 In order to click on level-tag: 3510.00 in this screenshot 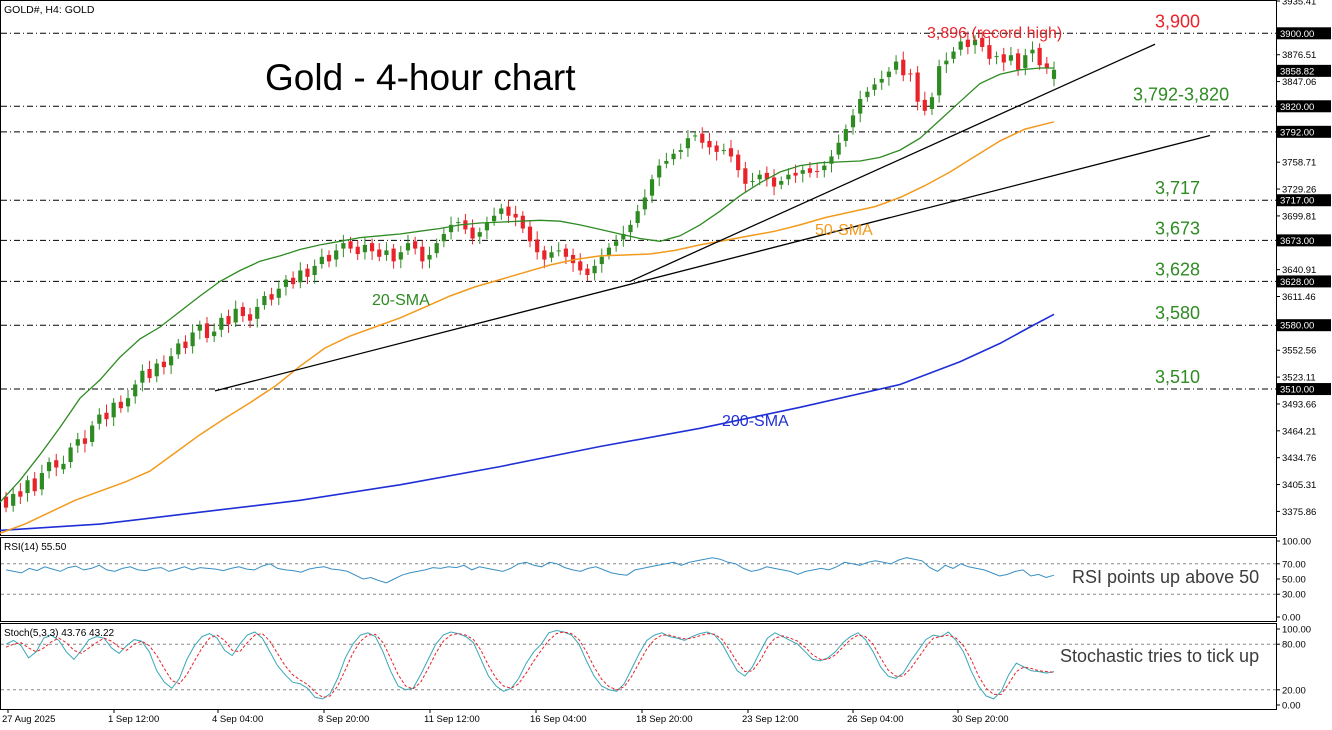, I will do `click(1304, 389)`.